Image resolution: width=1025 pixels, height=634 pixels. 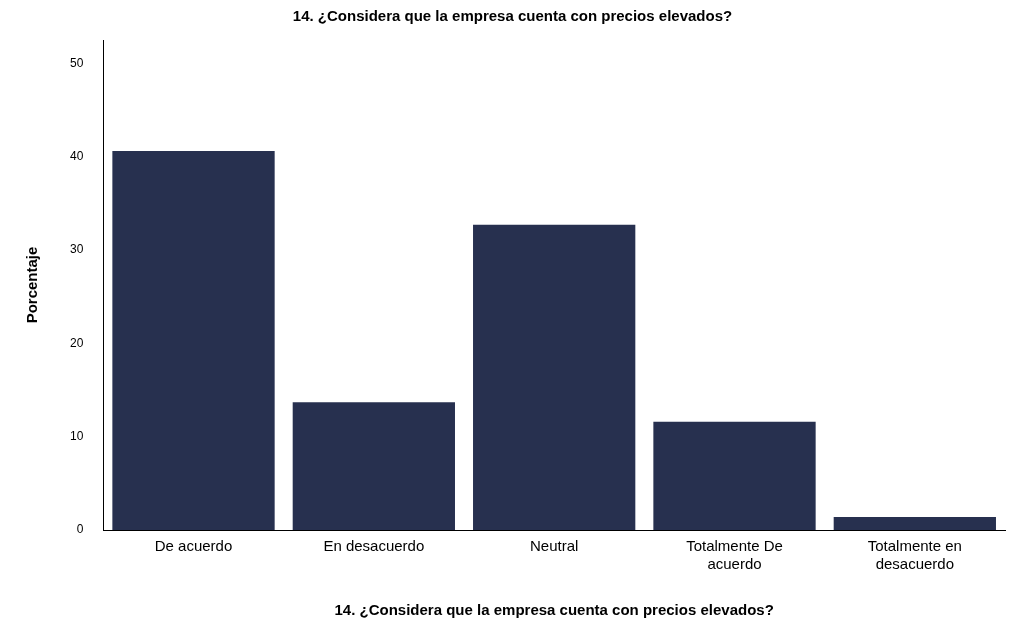 I want to click on x-tick-label: En desacuerdo, so click(x=374, y=546).